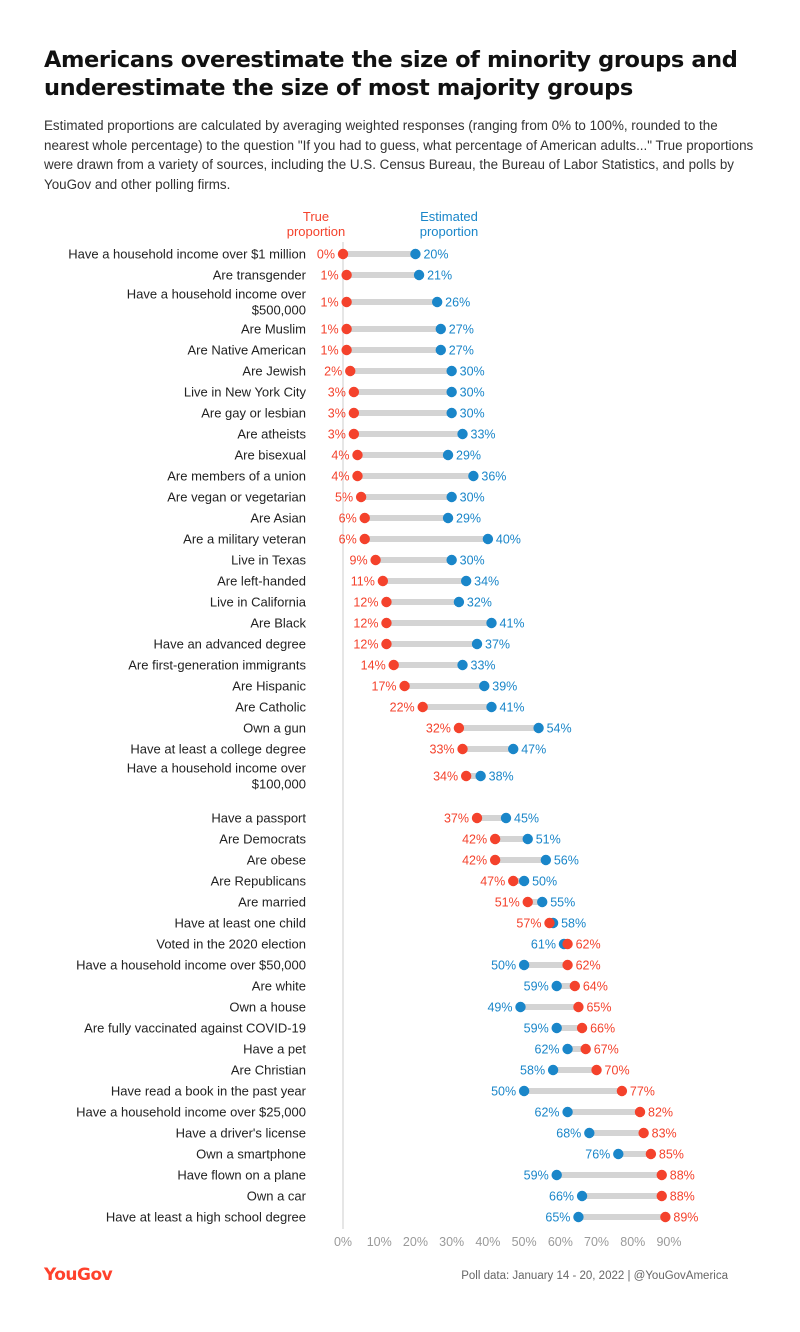 The image size is (800, 1332). I want to click on true-value-label: 65%, so click(598, 1008).